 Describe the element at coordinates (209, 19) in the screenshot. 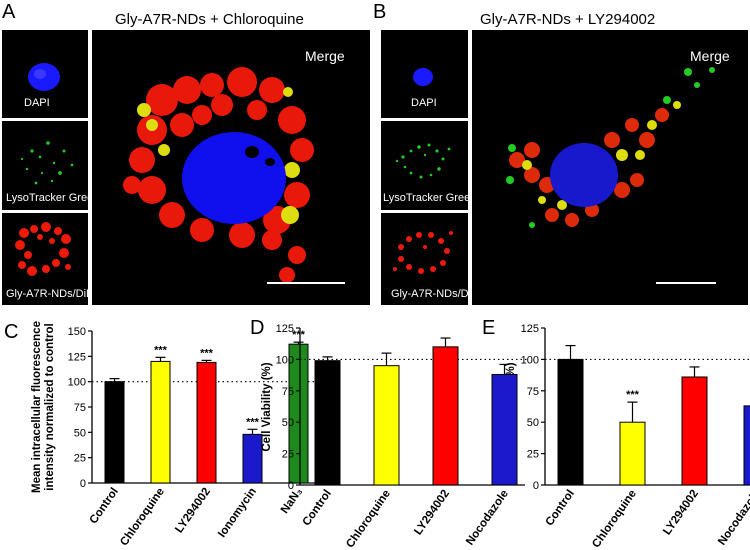

I see `panel-a-title: Gly-A7R-NDs + Chloroquine` at that location.